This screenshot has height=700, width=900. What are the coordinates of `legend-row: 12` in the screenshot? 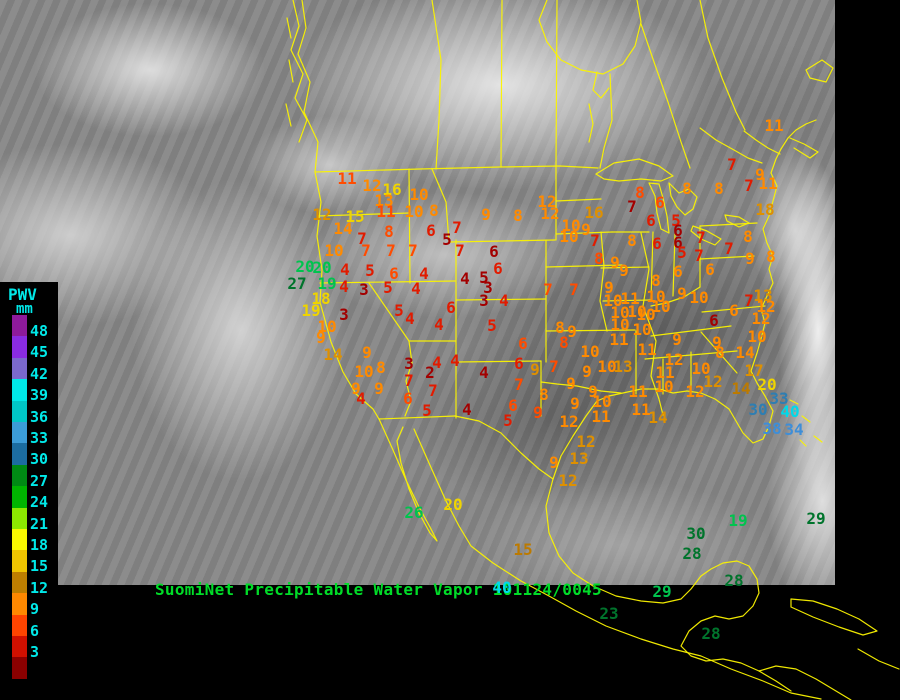 It's located at (35, 584).